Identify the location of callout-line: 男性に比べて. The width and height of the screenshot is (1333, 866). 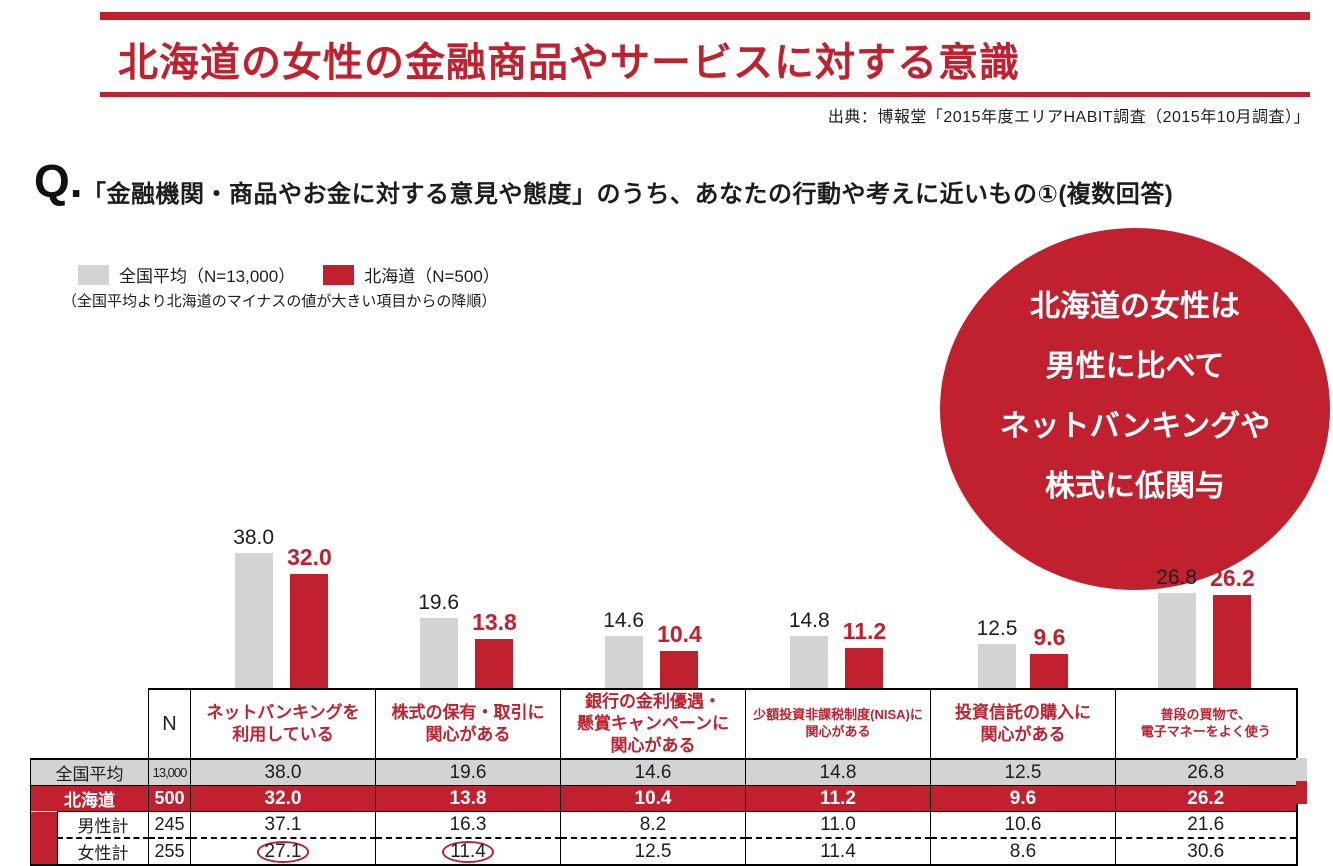
(1135, 366).